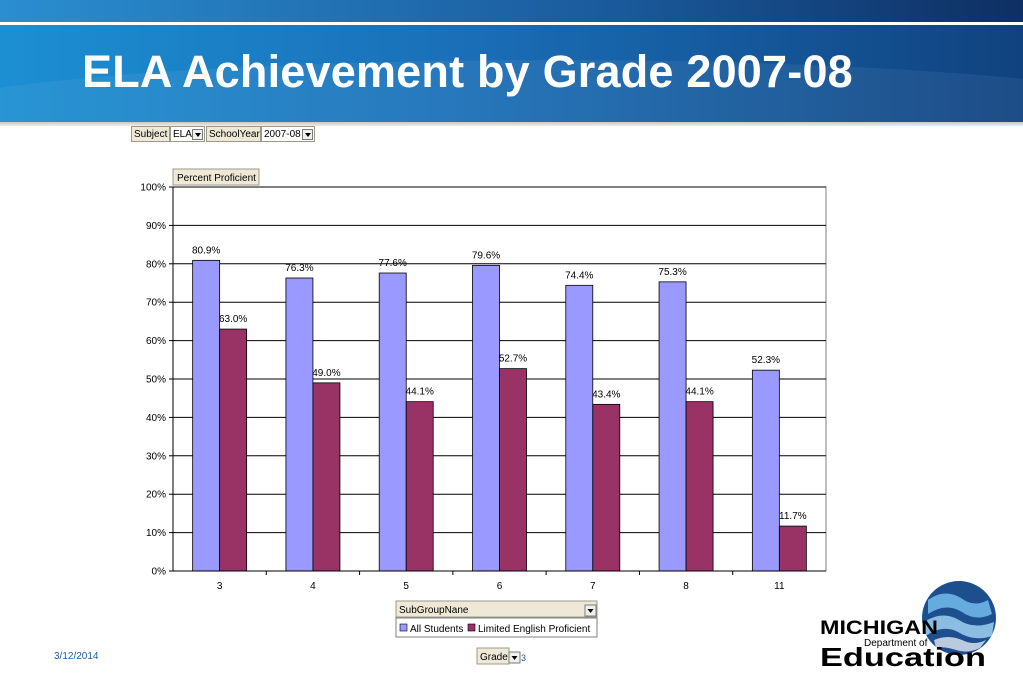 The height and width of the screenshot is (682, 1023). I want to click on data-label: 11.7%, so click(793, 516).